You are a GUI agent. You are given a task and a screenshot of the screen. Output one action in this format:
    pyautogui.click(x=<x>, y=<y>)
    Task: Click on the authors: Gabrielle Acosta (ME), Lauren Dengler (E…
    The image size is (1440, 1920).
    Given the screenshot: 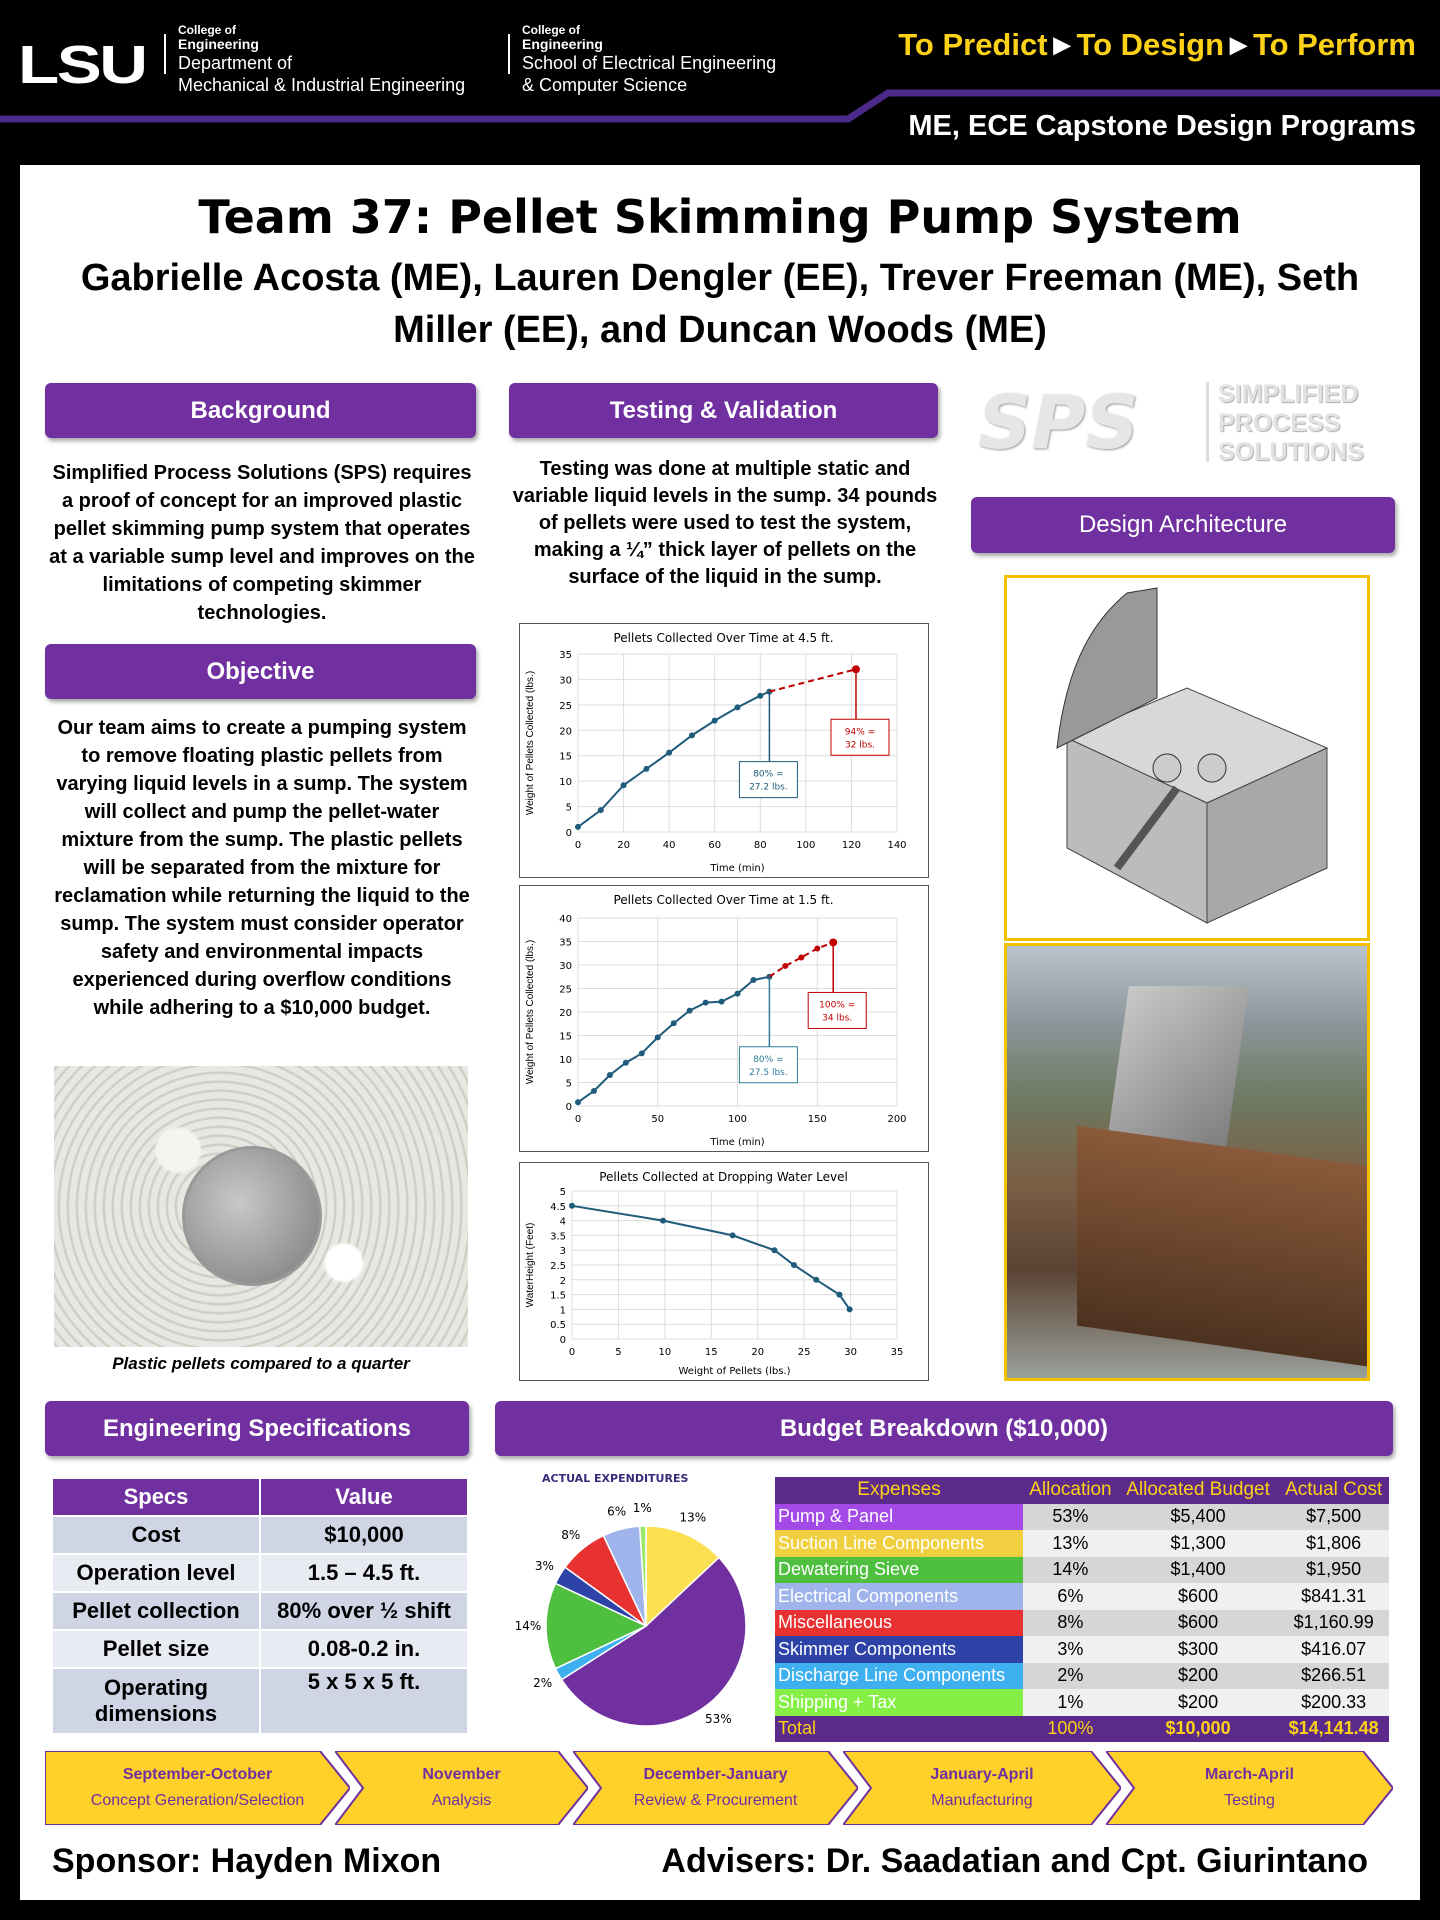 What is the action you would take?
    pyautogui.click(x=720, y=304)
    